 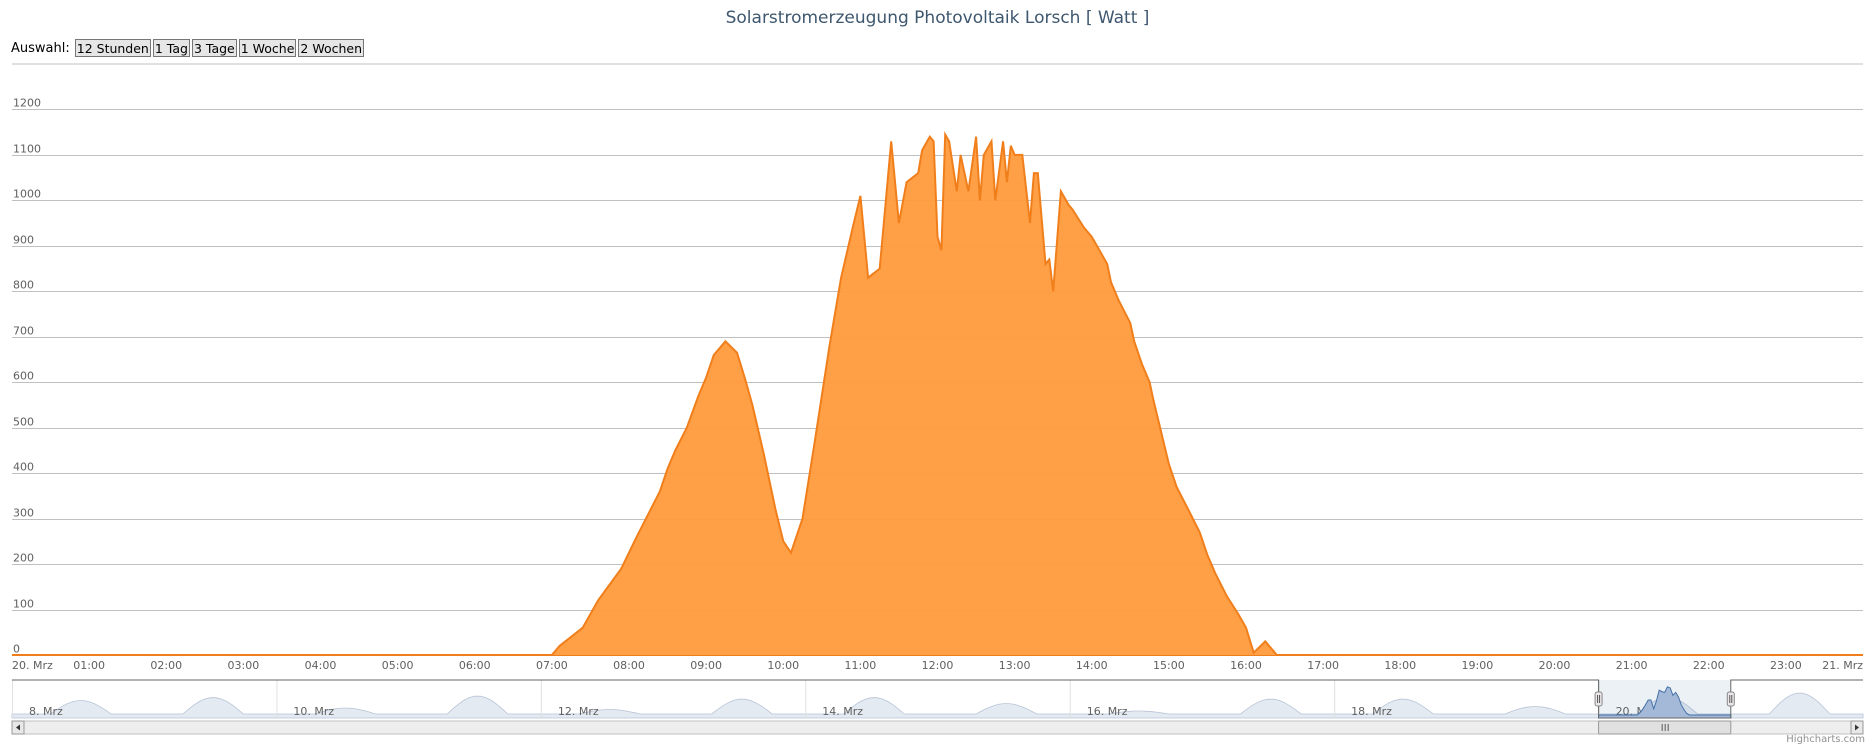 I want to click on x-tick-label: 02:00, so click(x=166, y=665).